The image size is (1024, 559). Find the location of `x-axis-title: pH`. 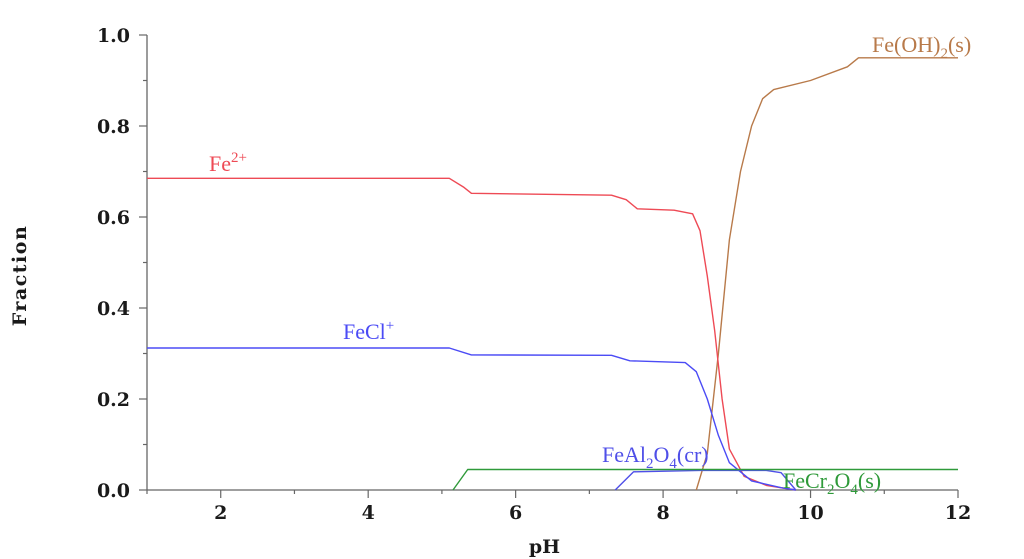

x-axis-title: pH is located at coordinates (544, 547).